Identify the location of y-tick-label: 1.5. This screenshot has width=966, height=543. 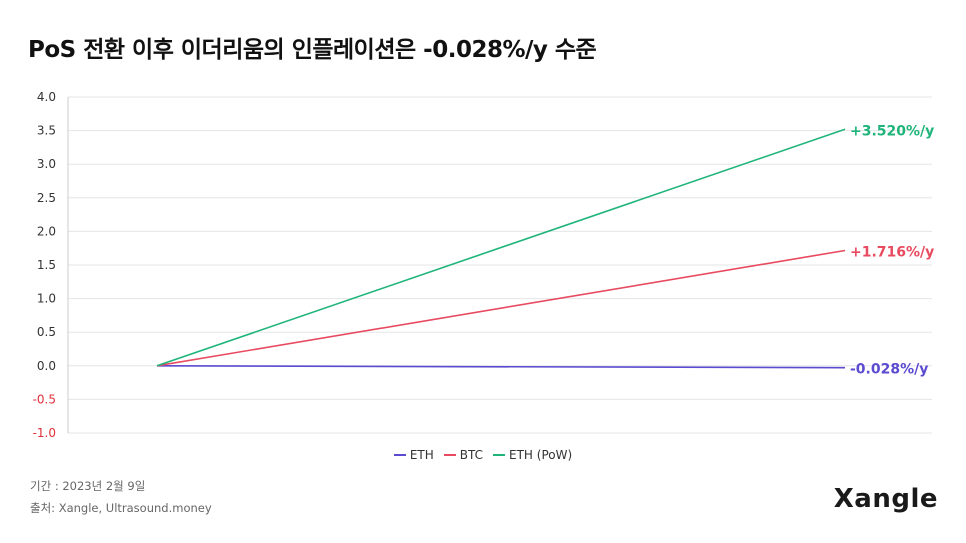
(46, 265).